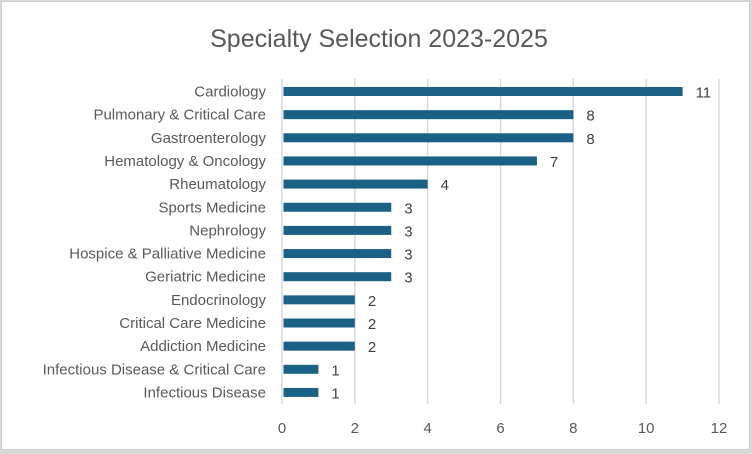  What do you see at coordinates (719, 428) in the screenshot?
I see `x-tick-label: 12` at bounding box center [719, 428].